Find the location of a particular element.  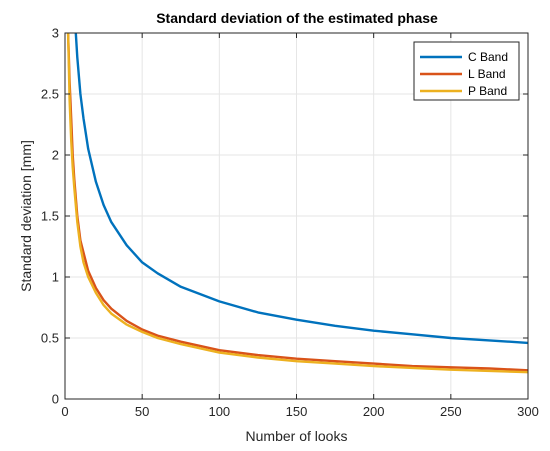

x-tick-label: 50 is located at coordinates (142, 411).